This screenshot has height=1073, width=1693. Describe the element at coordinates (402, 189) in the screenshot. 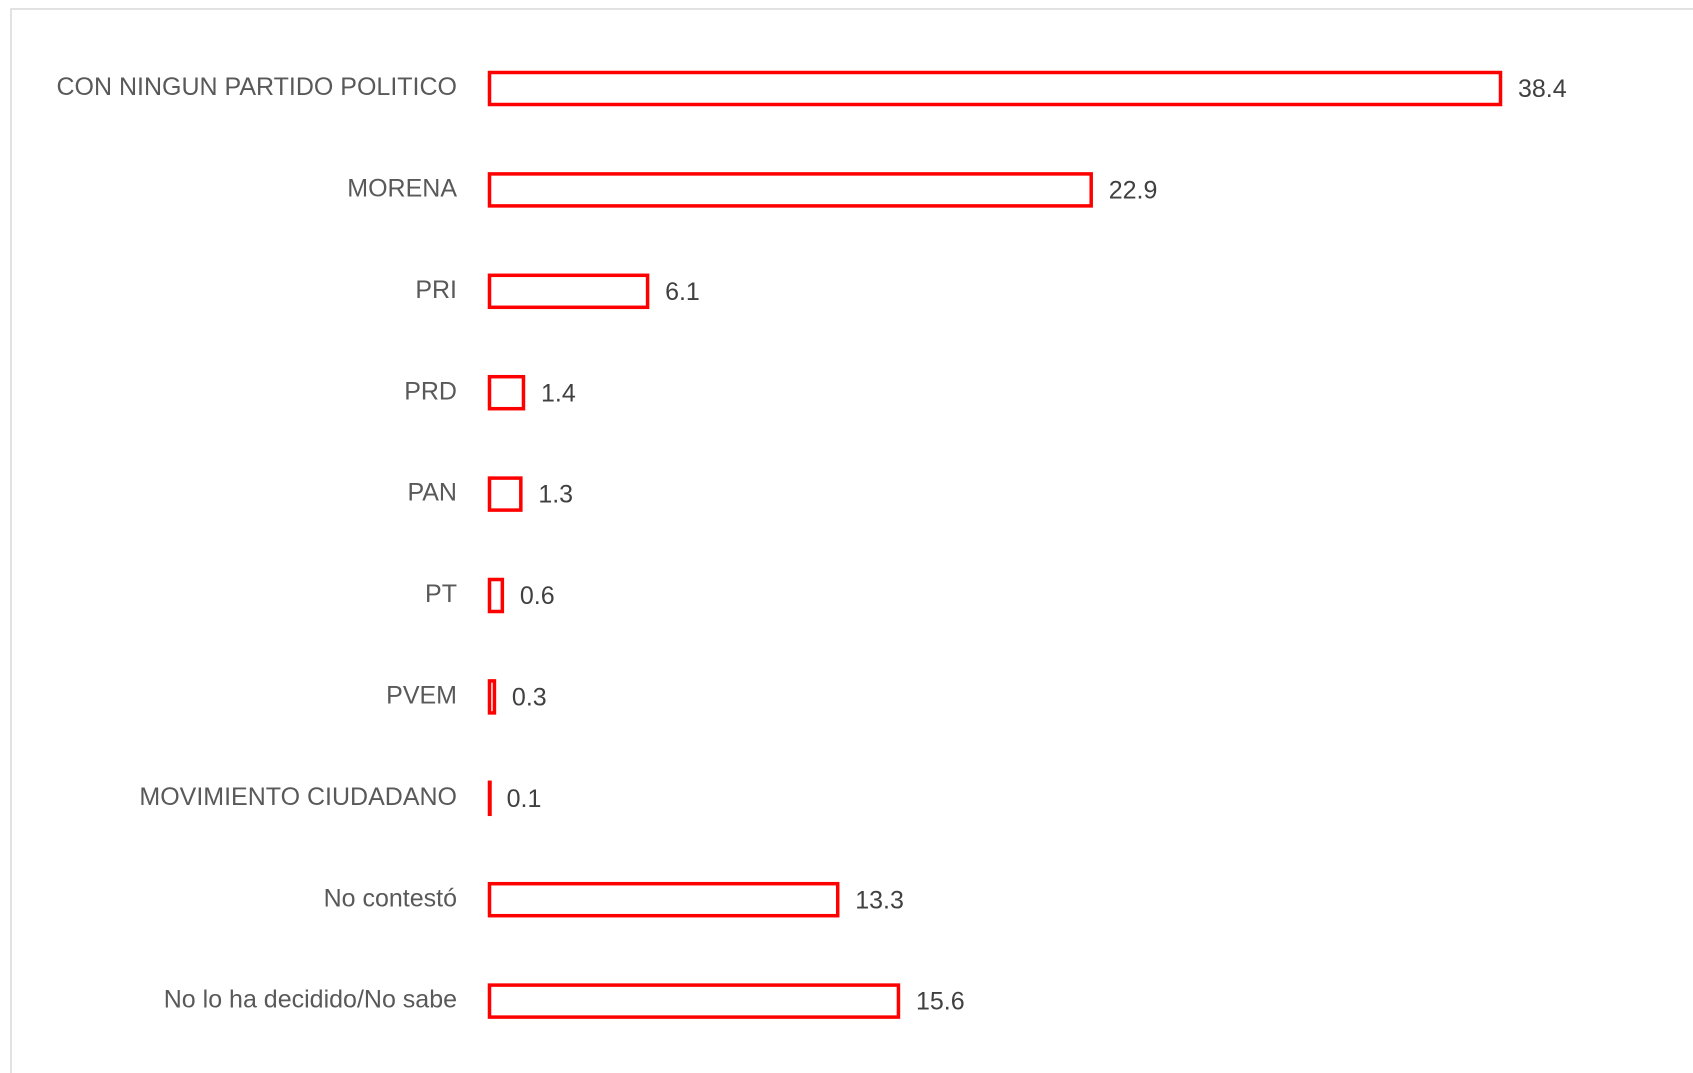

I see `category-label: MORENA` at that location.